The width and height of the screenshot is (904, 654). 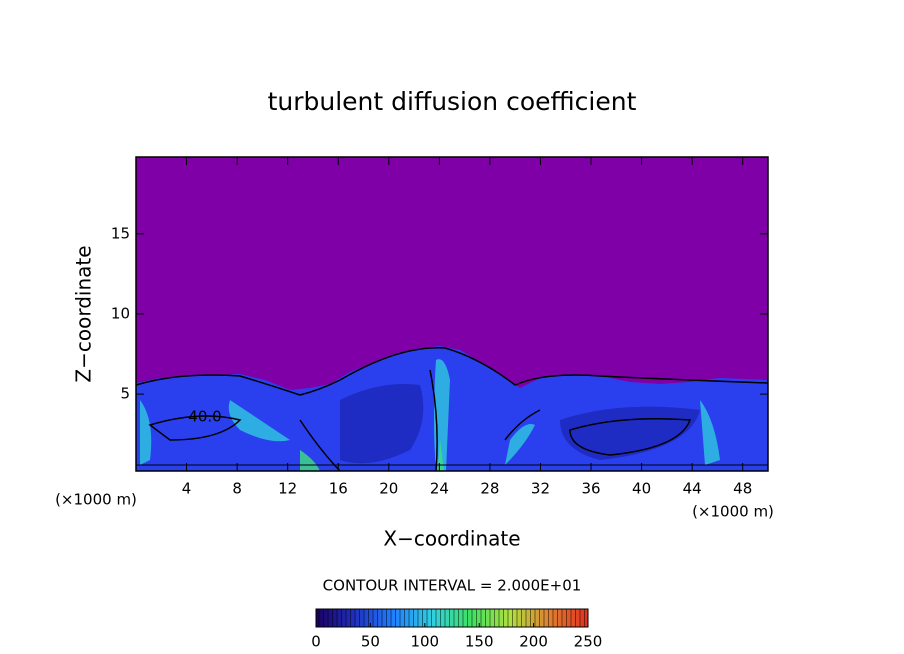 What do you see at coordinates (479, 642) in the screenshot?
I see `colorbar-tick-label: 150` at bounding box center [479, 642].